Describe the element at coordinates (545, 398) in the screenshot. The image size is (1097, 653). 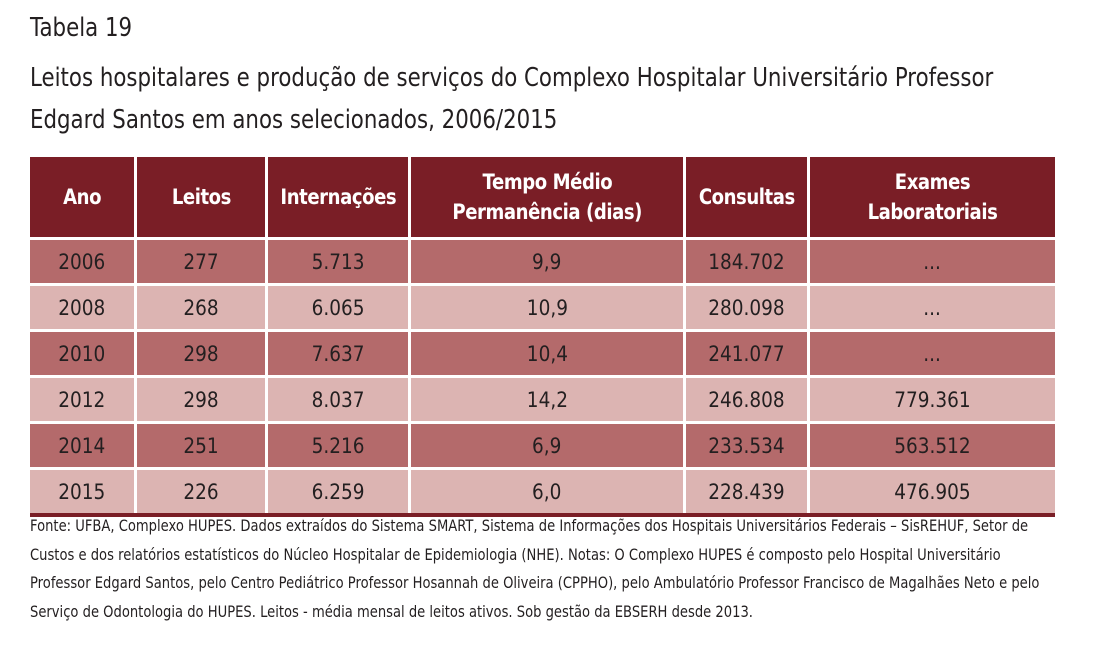
I see `cell-tempo-medio: 14,2` at that location.